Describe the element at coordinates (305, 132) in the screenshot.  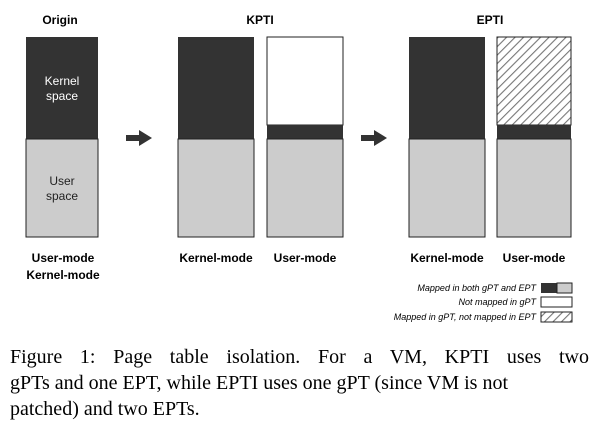
I see `kpti-user-pt-trampoline` at that location.